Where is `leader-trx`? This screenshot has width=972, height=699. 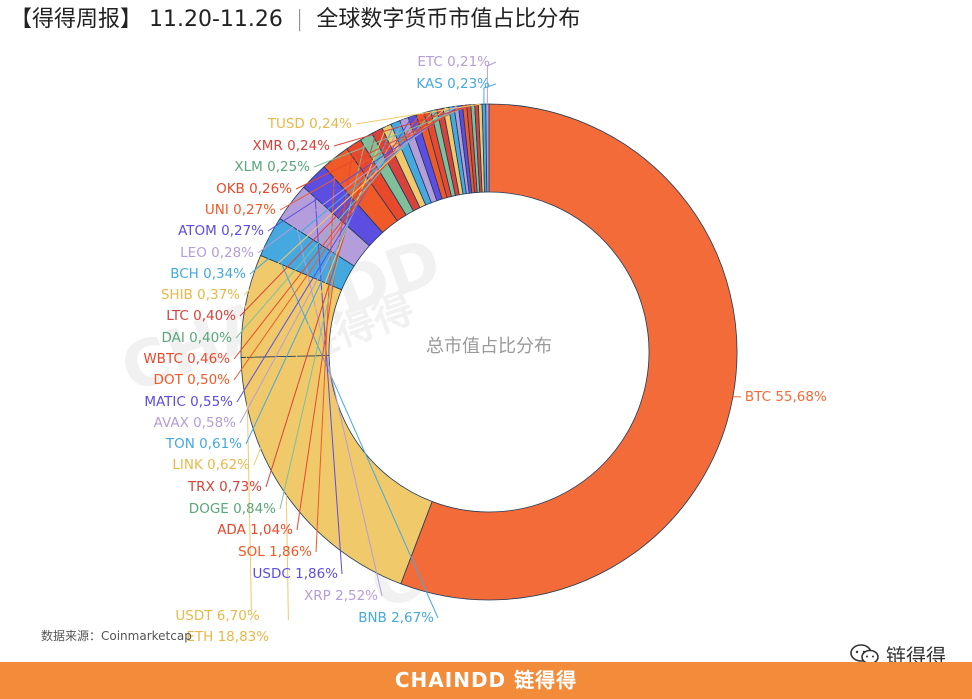 leader-trx is located at coordinates (321, 309).